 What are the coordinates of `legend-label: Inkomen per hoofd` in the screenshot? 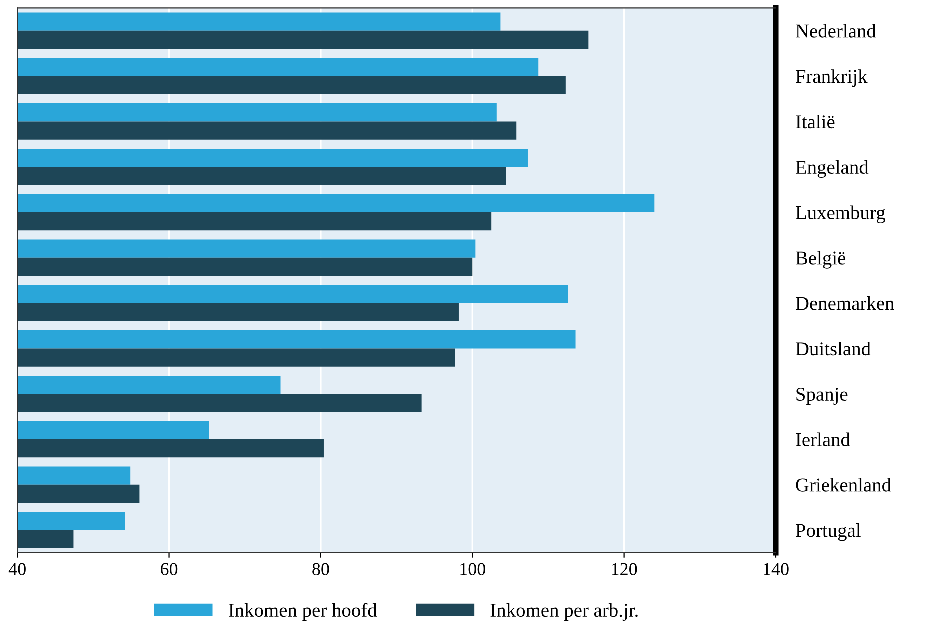 It's located at (303, 612).